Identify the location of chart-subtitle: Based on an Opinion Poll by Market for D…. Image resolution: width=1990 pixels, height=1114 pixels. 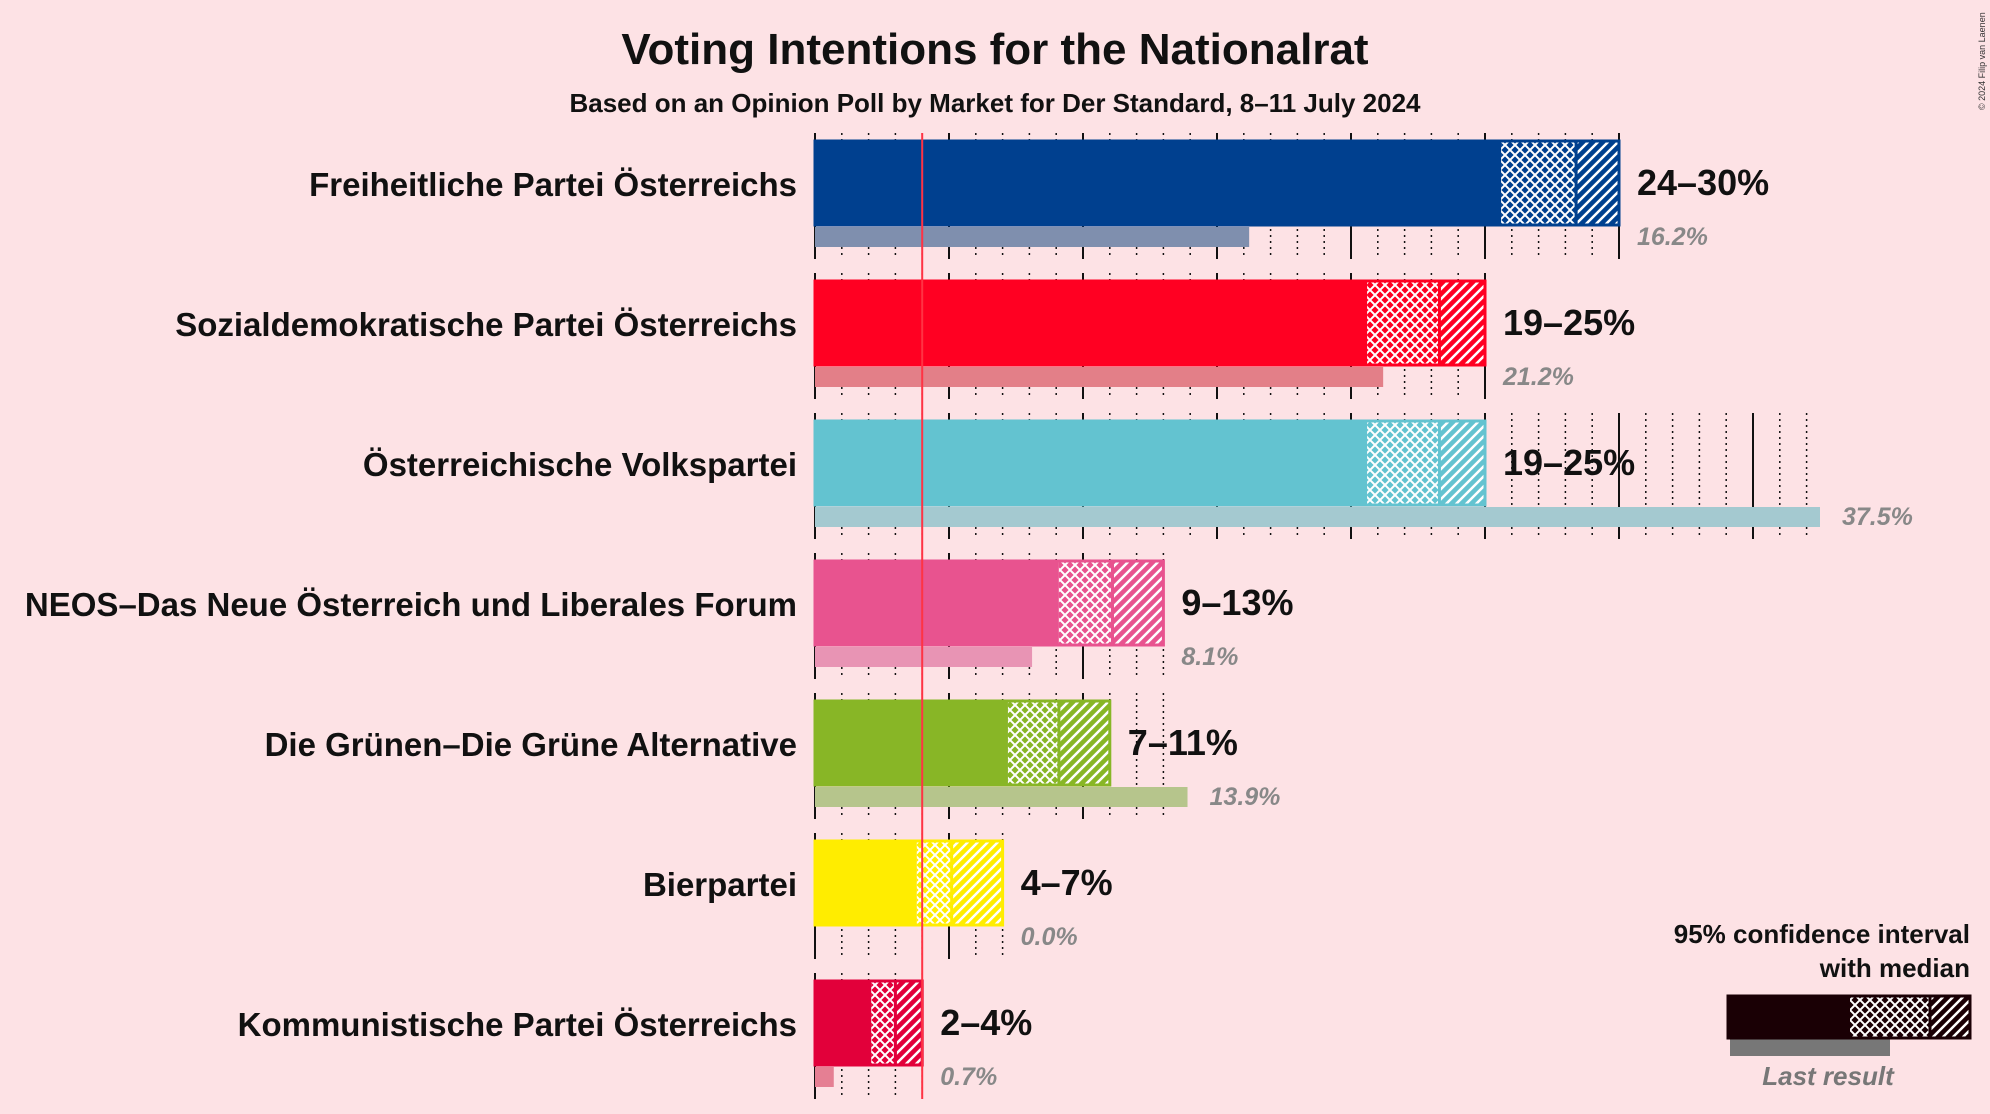
(995, 103).